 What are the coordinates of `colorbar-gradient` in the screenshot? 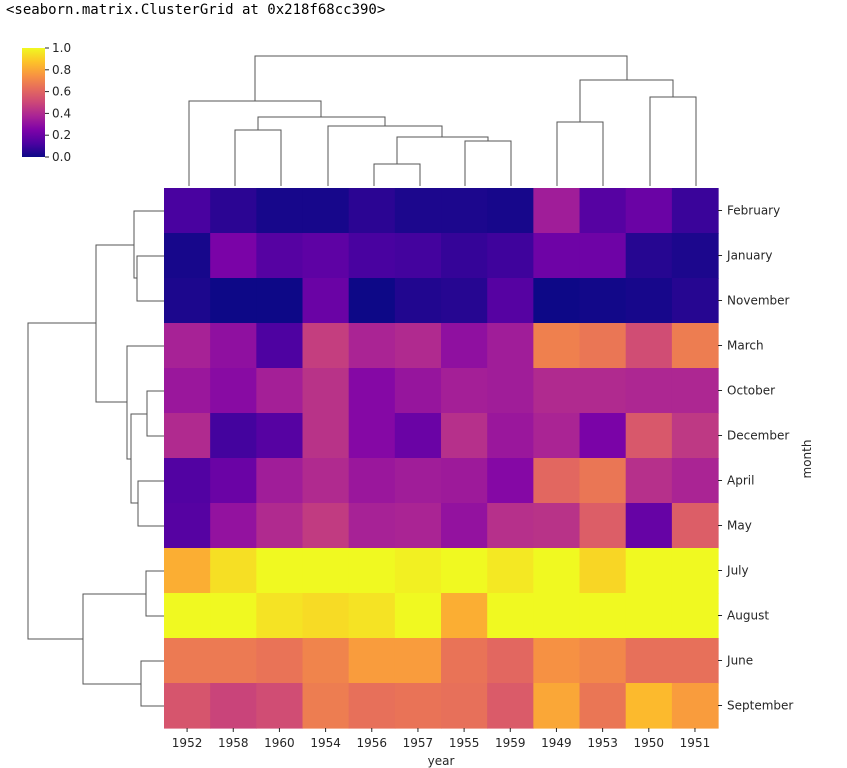 It's located at (33, 102).